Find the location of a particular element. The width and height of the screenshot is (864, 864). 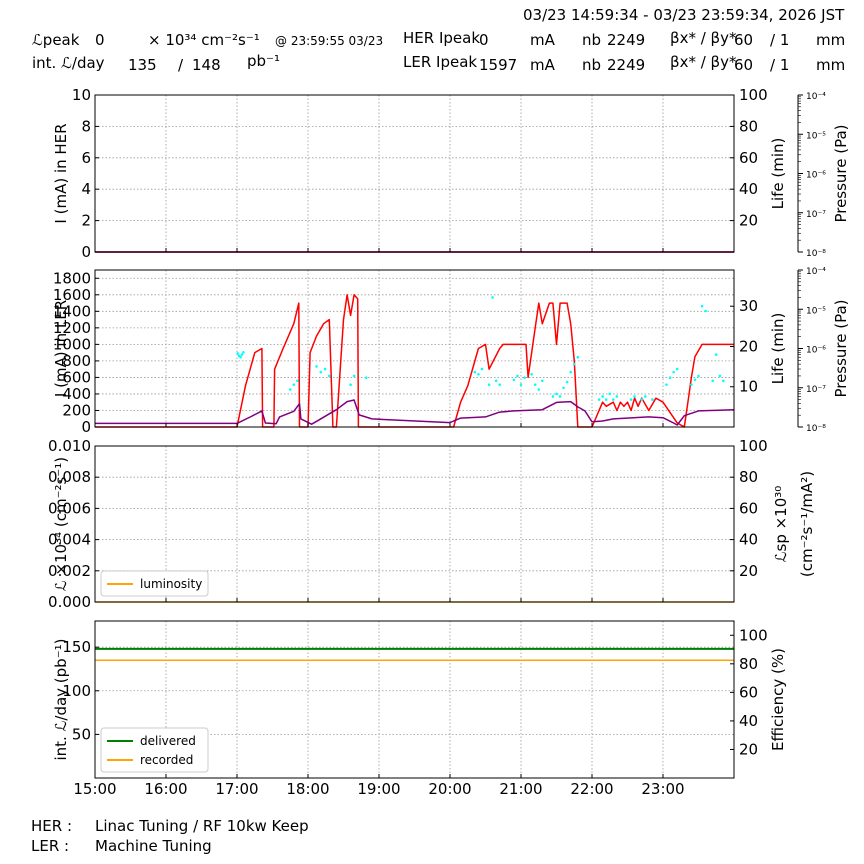

y-tick-label: 0.008 is located at coordinates (69, 477).